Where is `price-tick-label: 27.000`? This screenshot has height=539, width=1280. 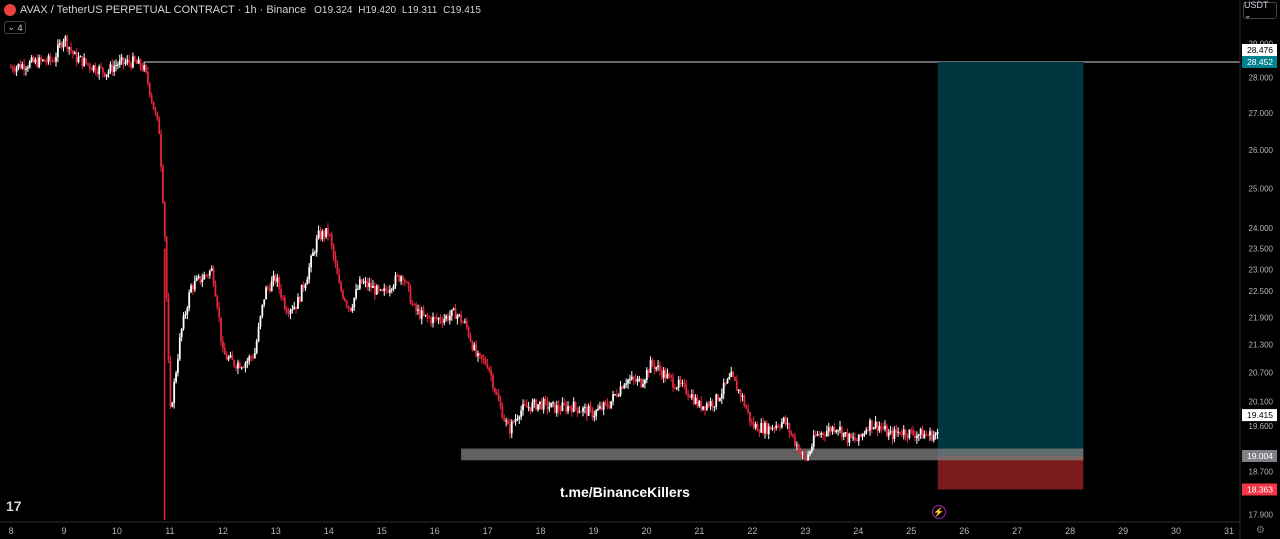 price-tick-label: 27.000 is located at coordinates (1261, 113).